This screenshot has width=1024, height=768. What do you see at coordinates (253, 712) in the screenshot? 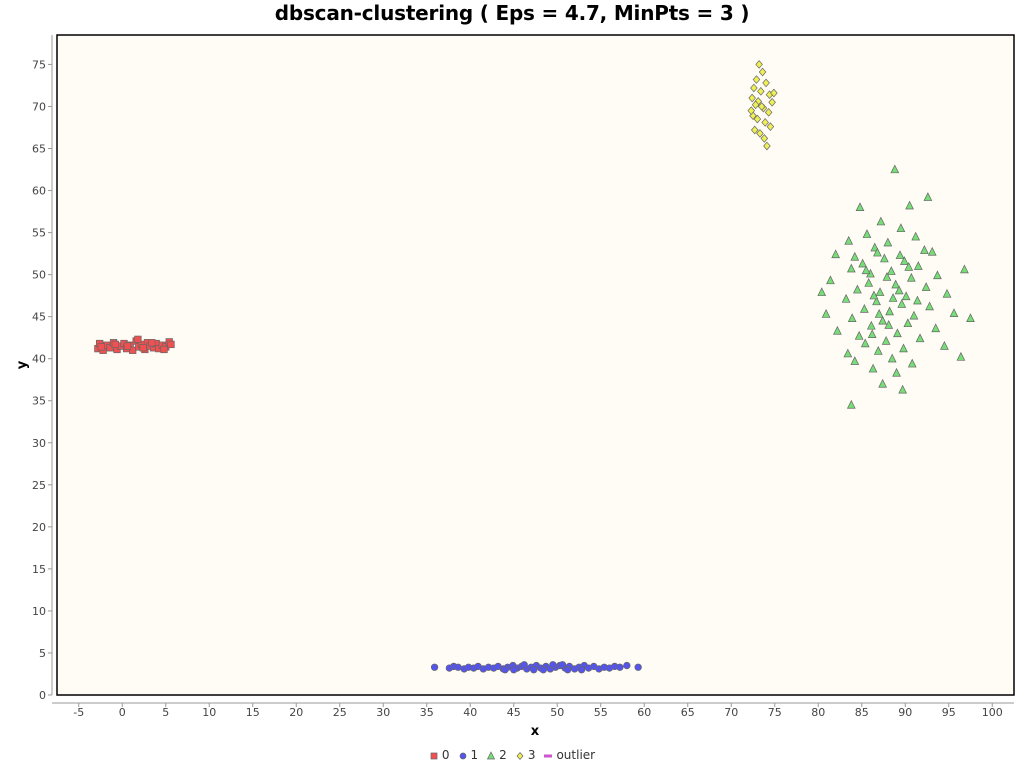
I see `x-tick-label: 15` at bounding box center [253, 712].